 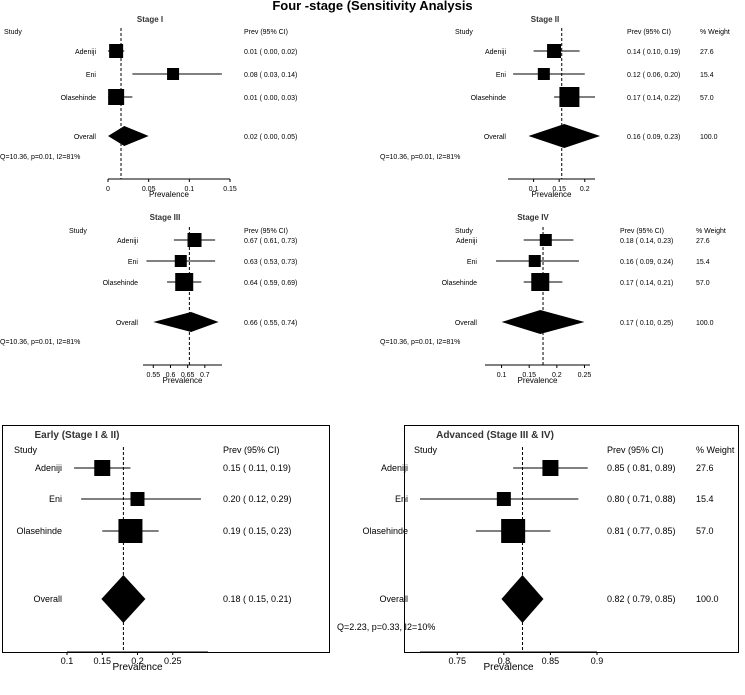 What do you see at coordinates (150, 19) in the screenshot?
I see `panel-title: Stage I` at bounding box center [150, 19].